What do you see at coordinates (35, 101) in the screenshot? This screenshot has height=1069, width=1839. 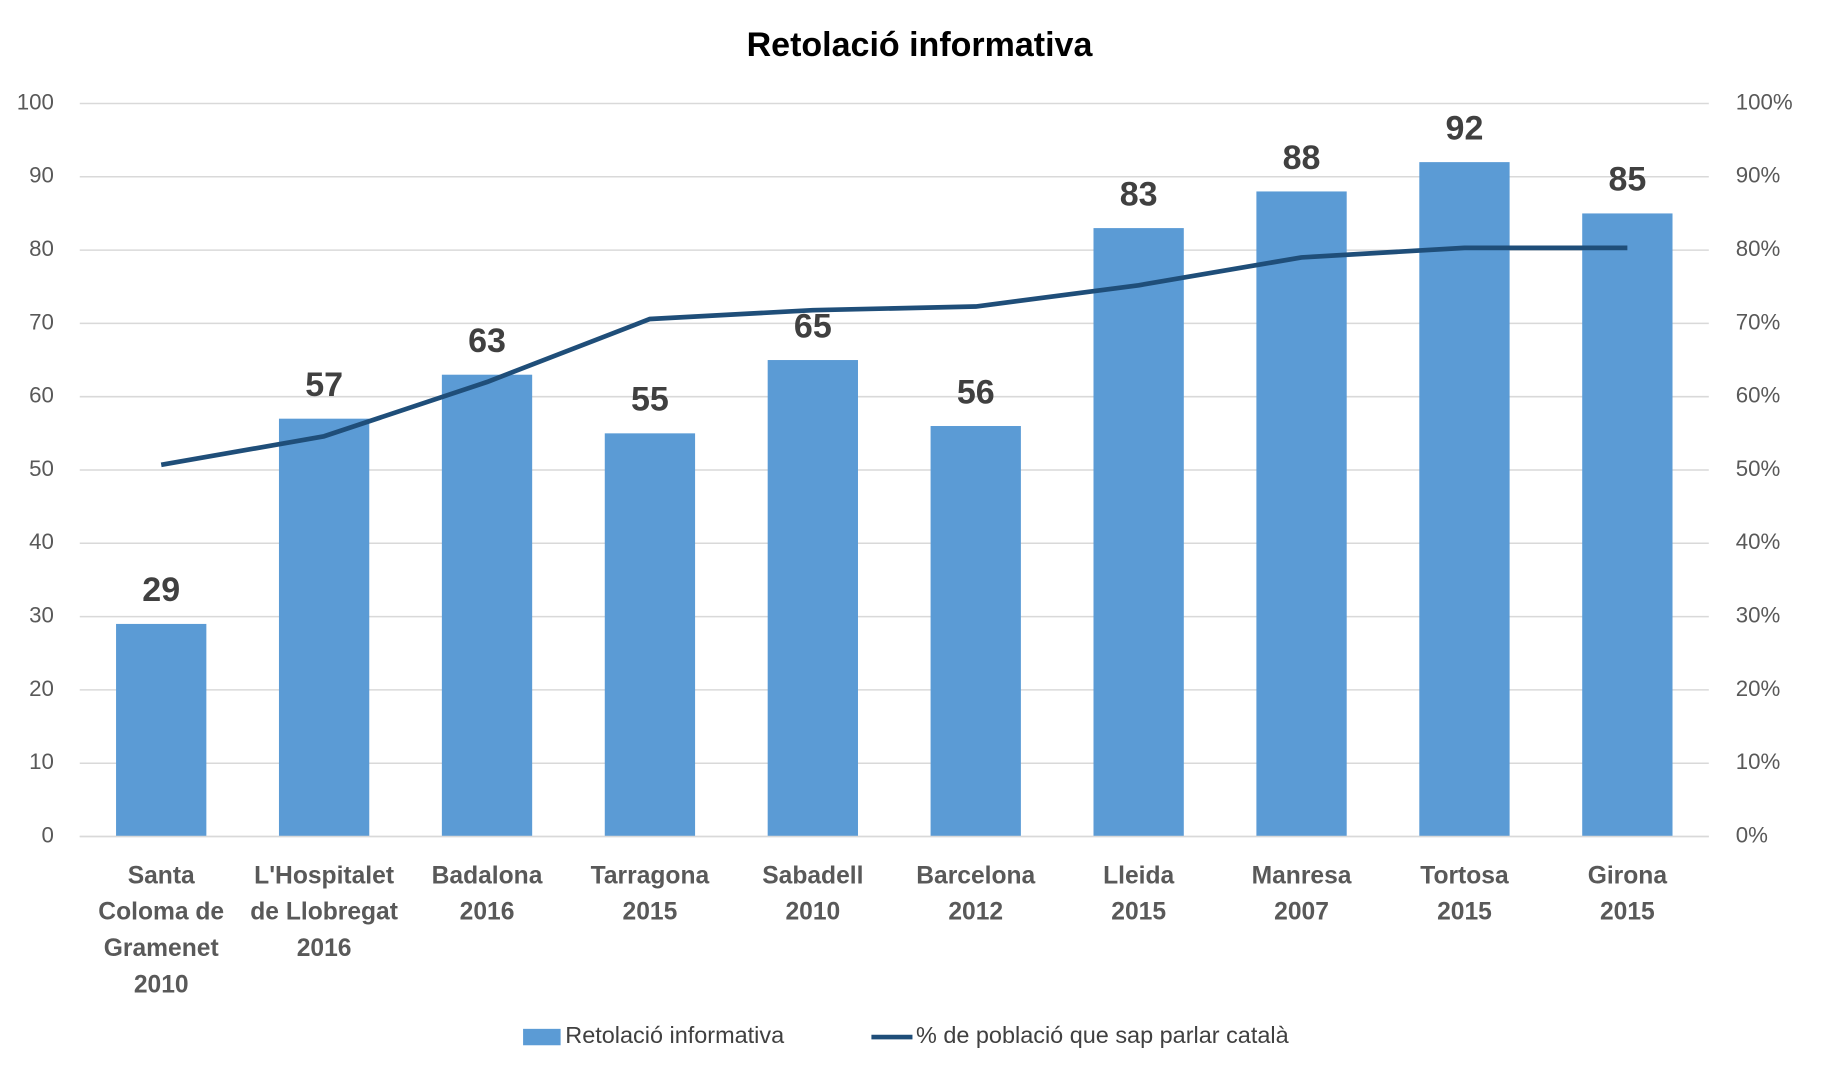 I see `y-tick-label: 100` at bounding box center [35, 101].